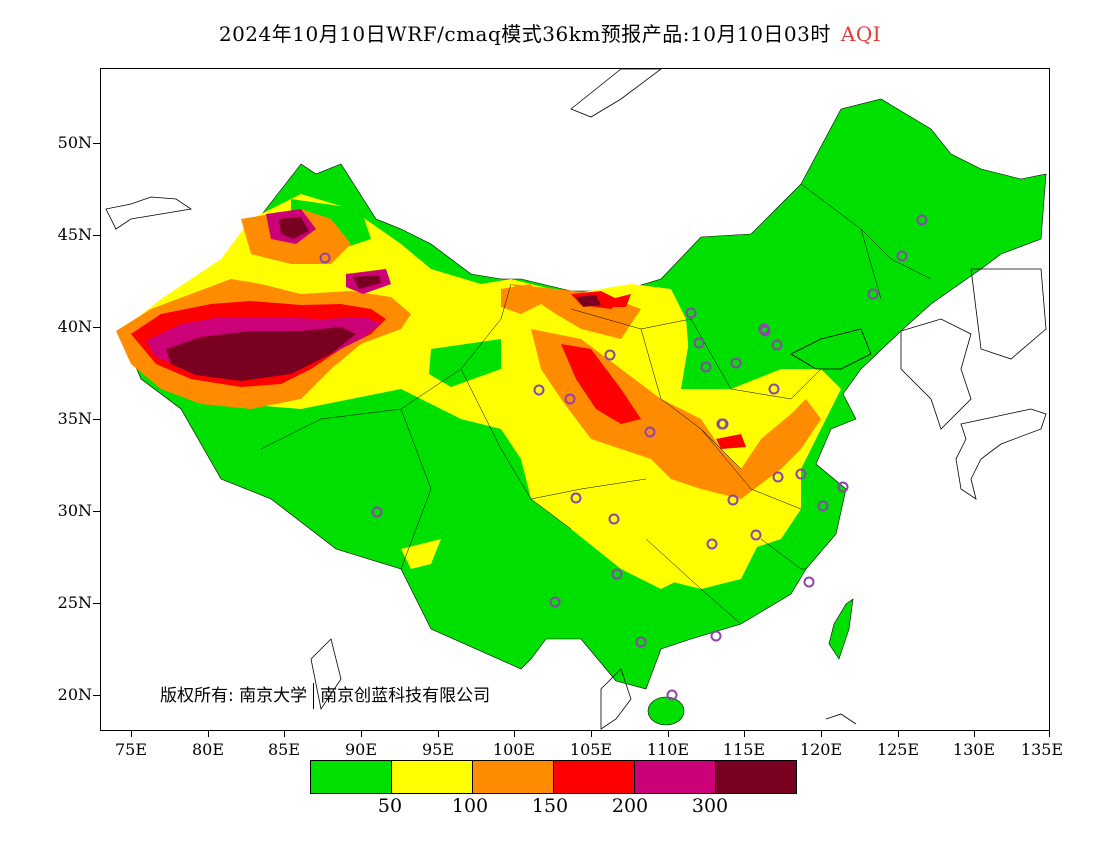 The image size is (1100, 850). I want to click on lon-label: 120E, so click(821, 749).